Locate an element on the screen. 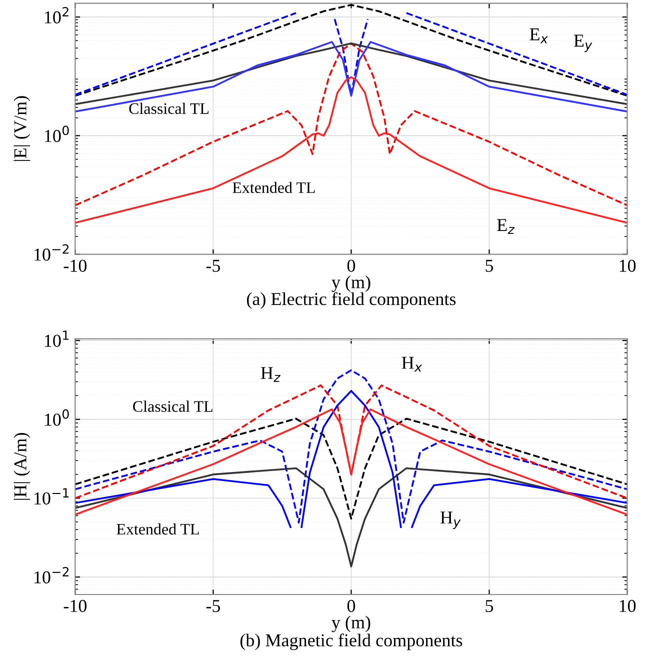  annotation: E$_{z}$ is located at coordinates (506, 226).